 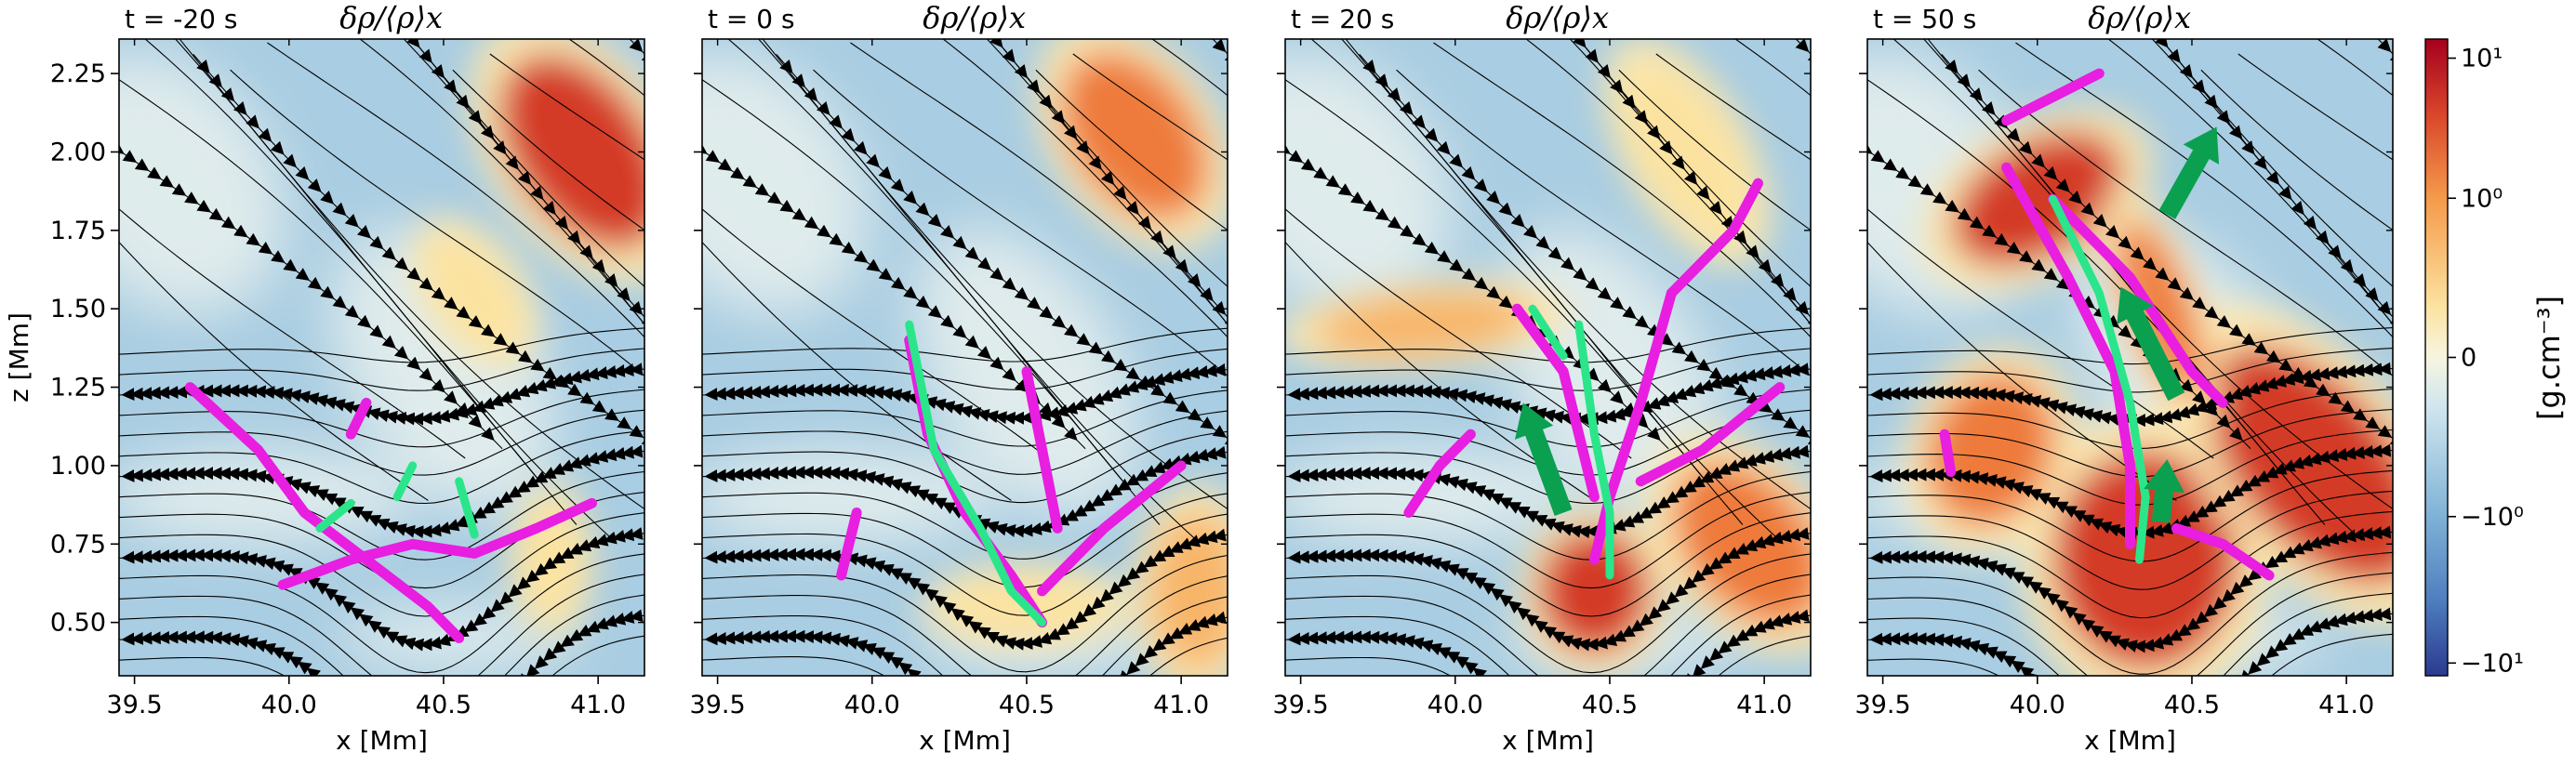 I want to click on time-label: t = 50 s, so click(x=1924, y=19).